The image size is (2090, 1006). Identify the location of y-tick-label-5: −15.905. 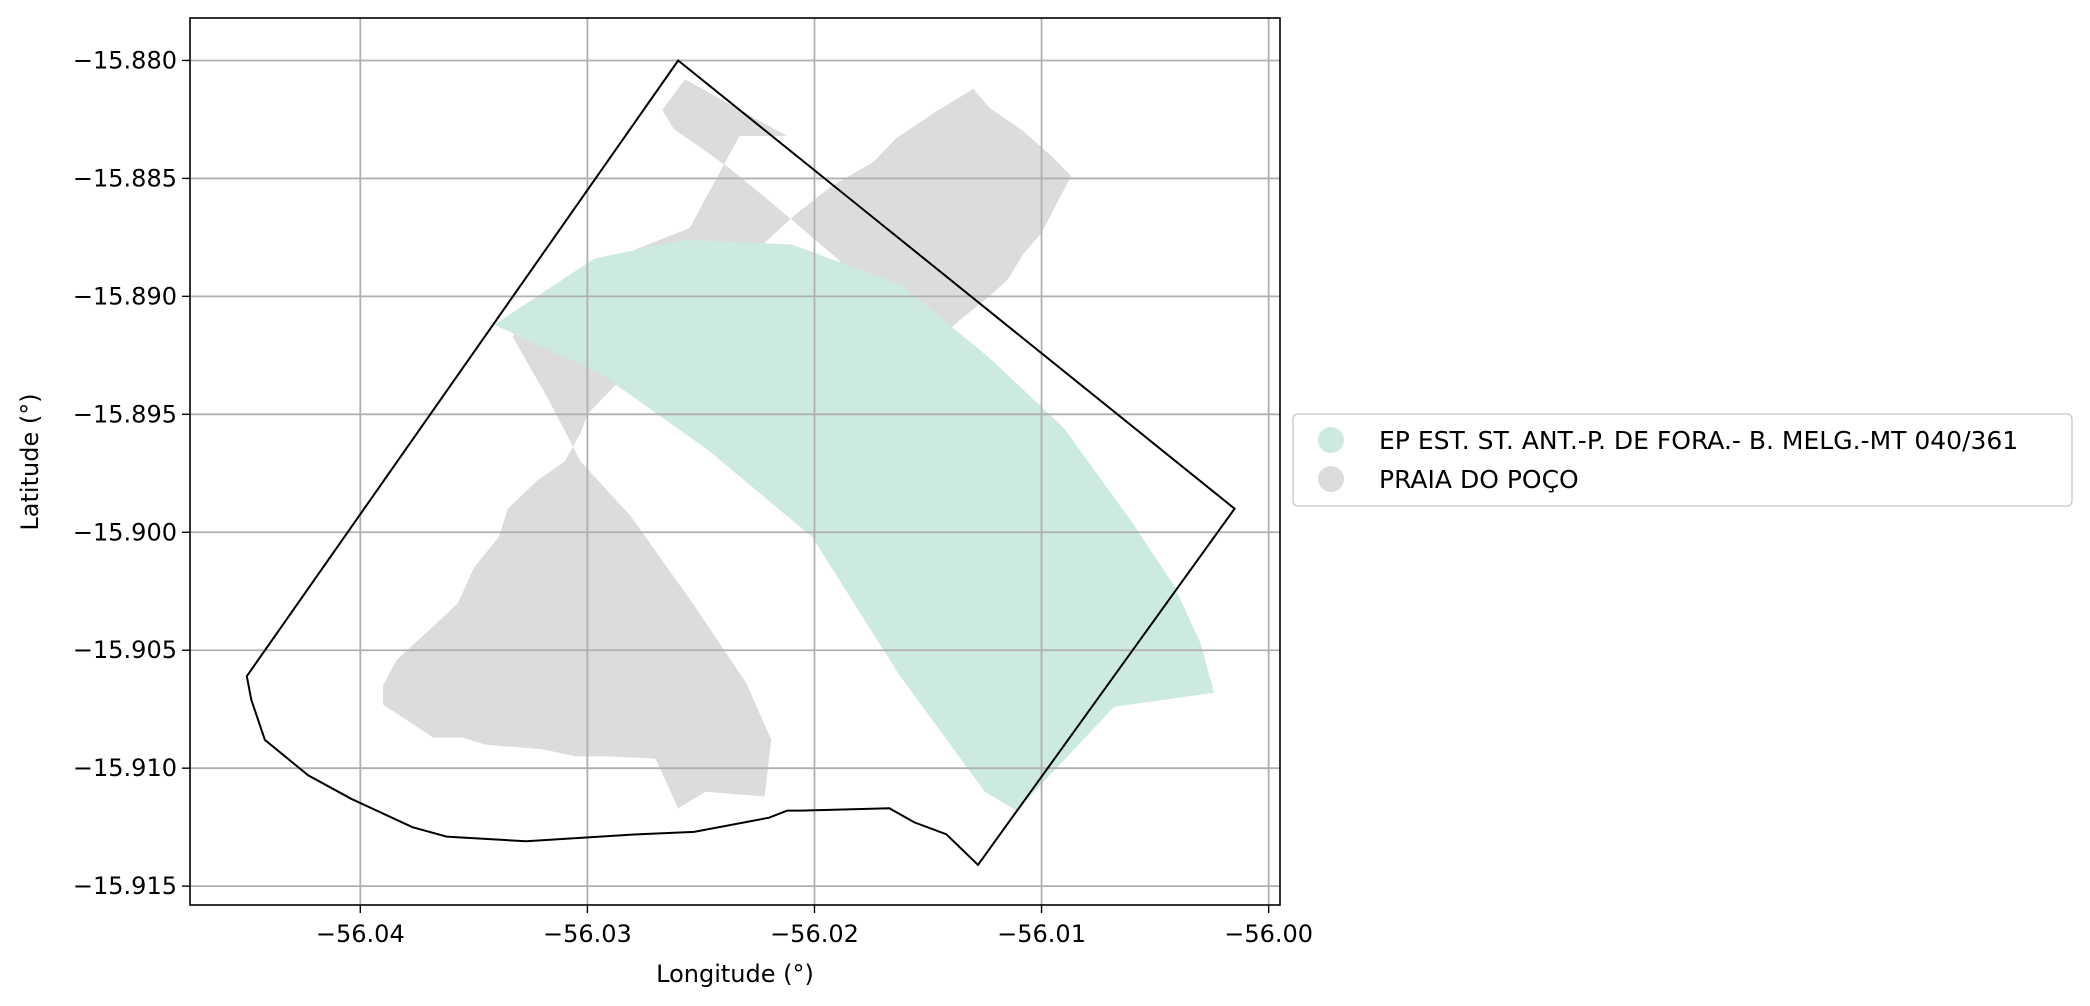
(125, 650).